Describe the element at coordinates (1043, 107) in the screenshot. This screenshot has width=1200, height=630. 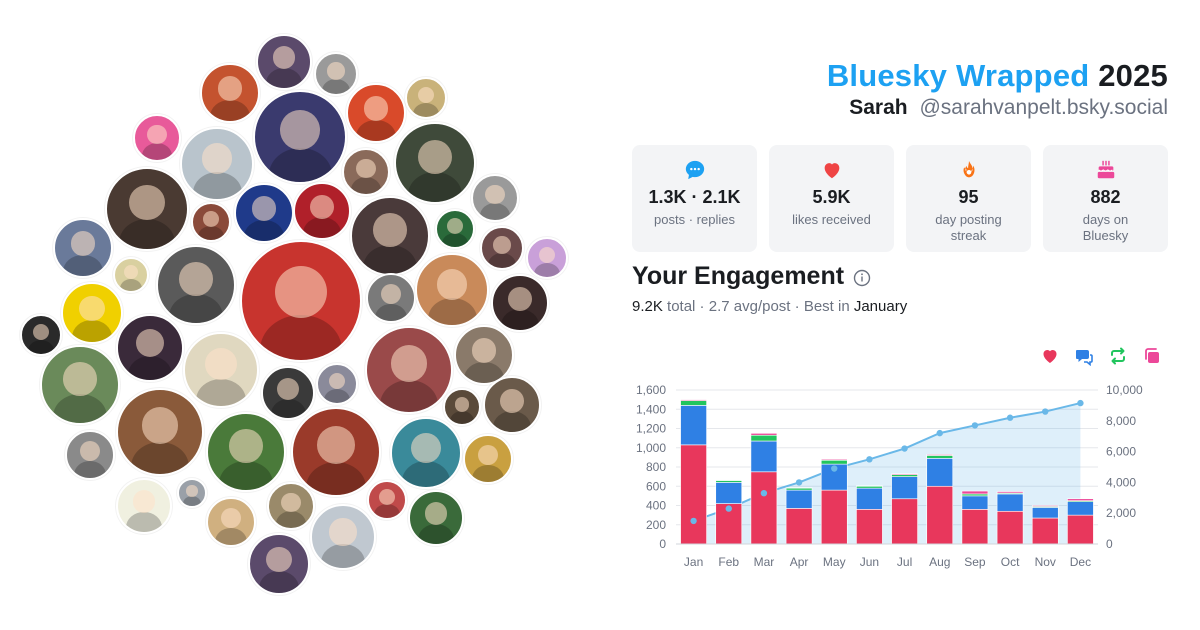
I see `user-handle: @sarahvanpelt.bsky.social` at that location.